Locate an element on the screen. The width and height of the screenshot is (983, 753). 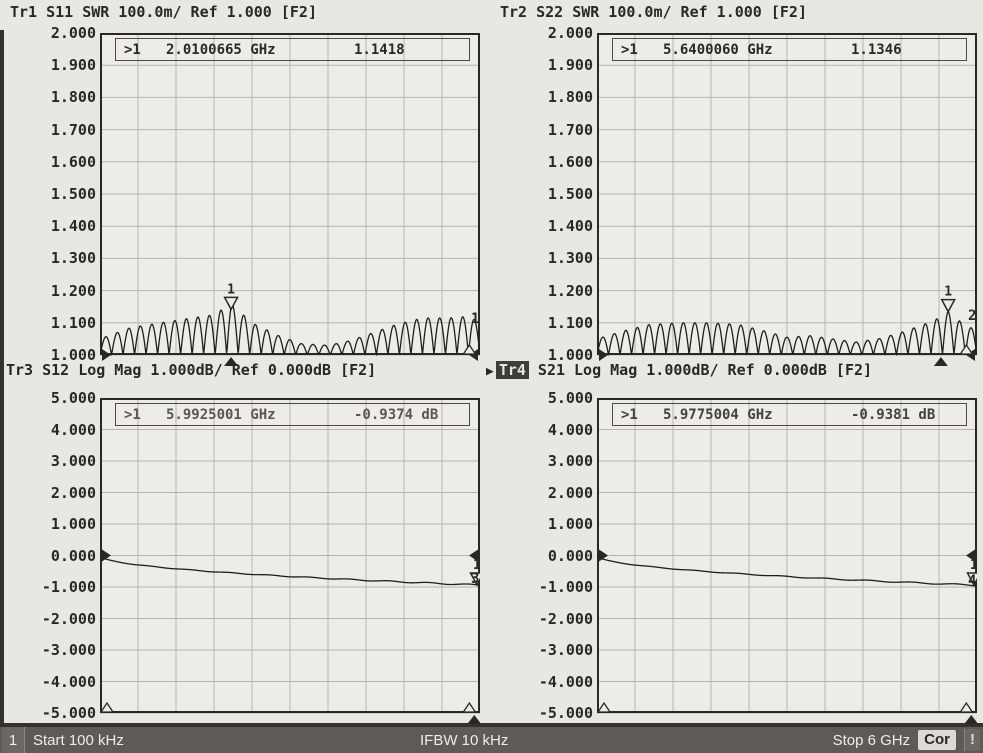
marker-number: >1 is located at coordinates (629, 49).